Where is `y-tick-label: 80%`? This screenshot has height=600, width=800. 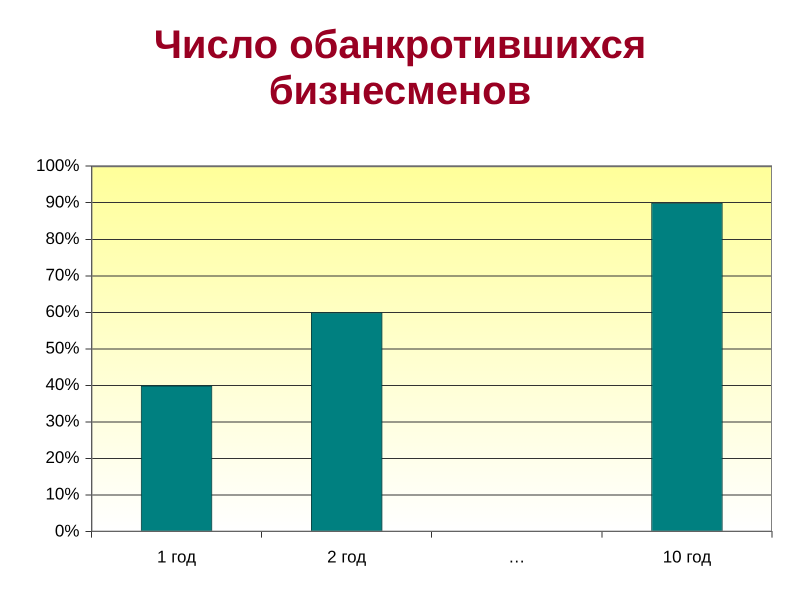 y-tick-label: 80% is located at coordinates (62, 238).